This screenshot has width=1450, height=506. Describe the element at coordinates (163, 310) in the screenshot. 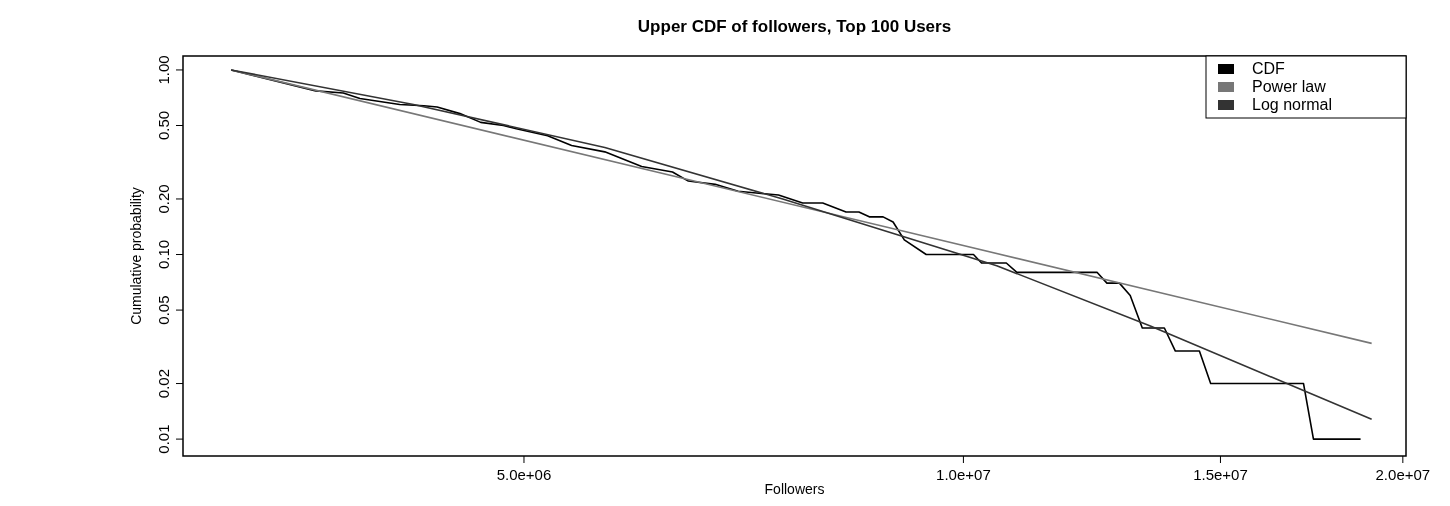

I see `y-tick-label: 0.05` at that location.